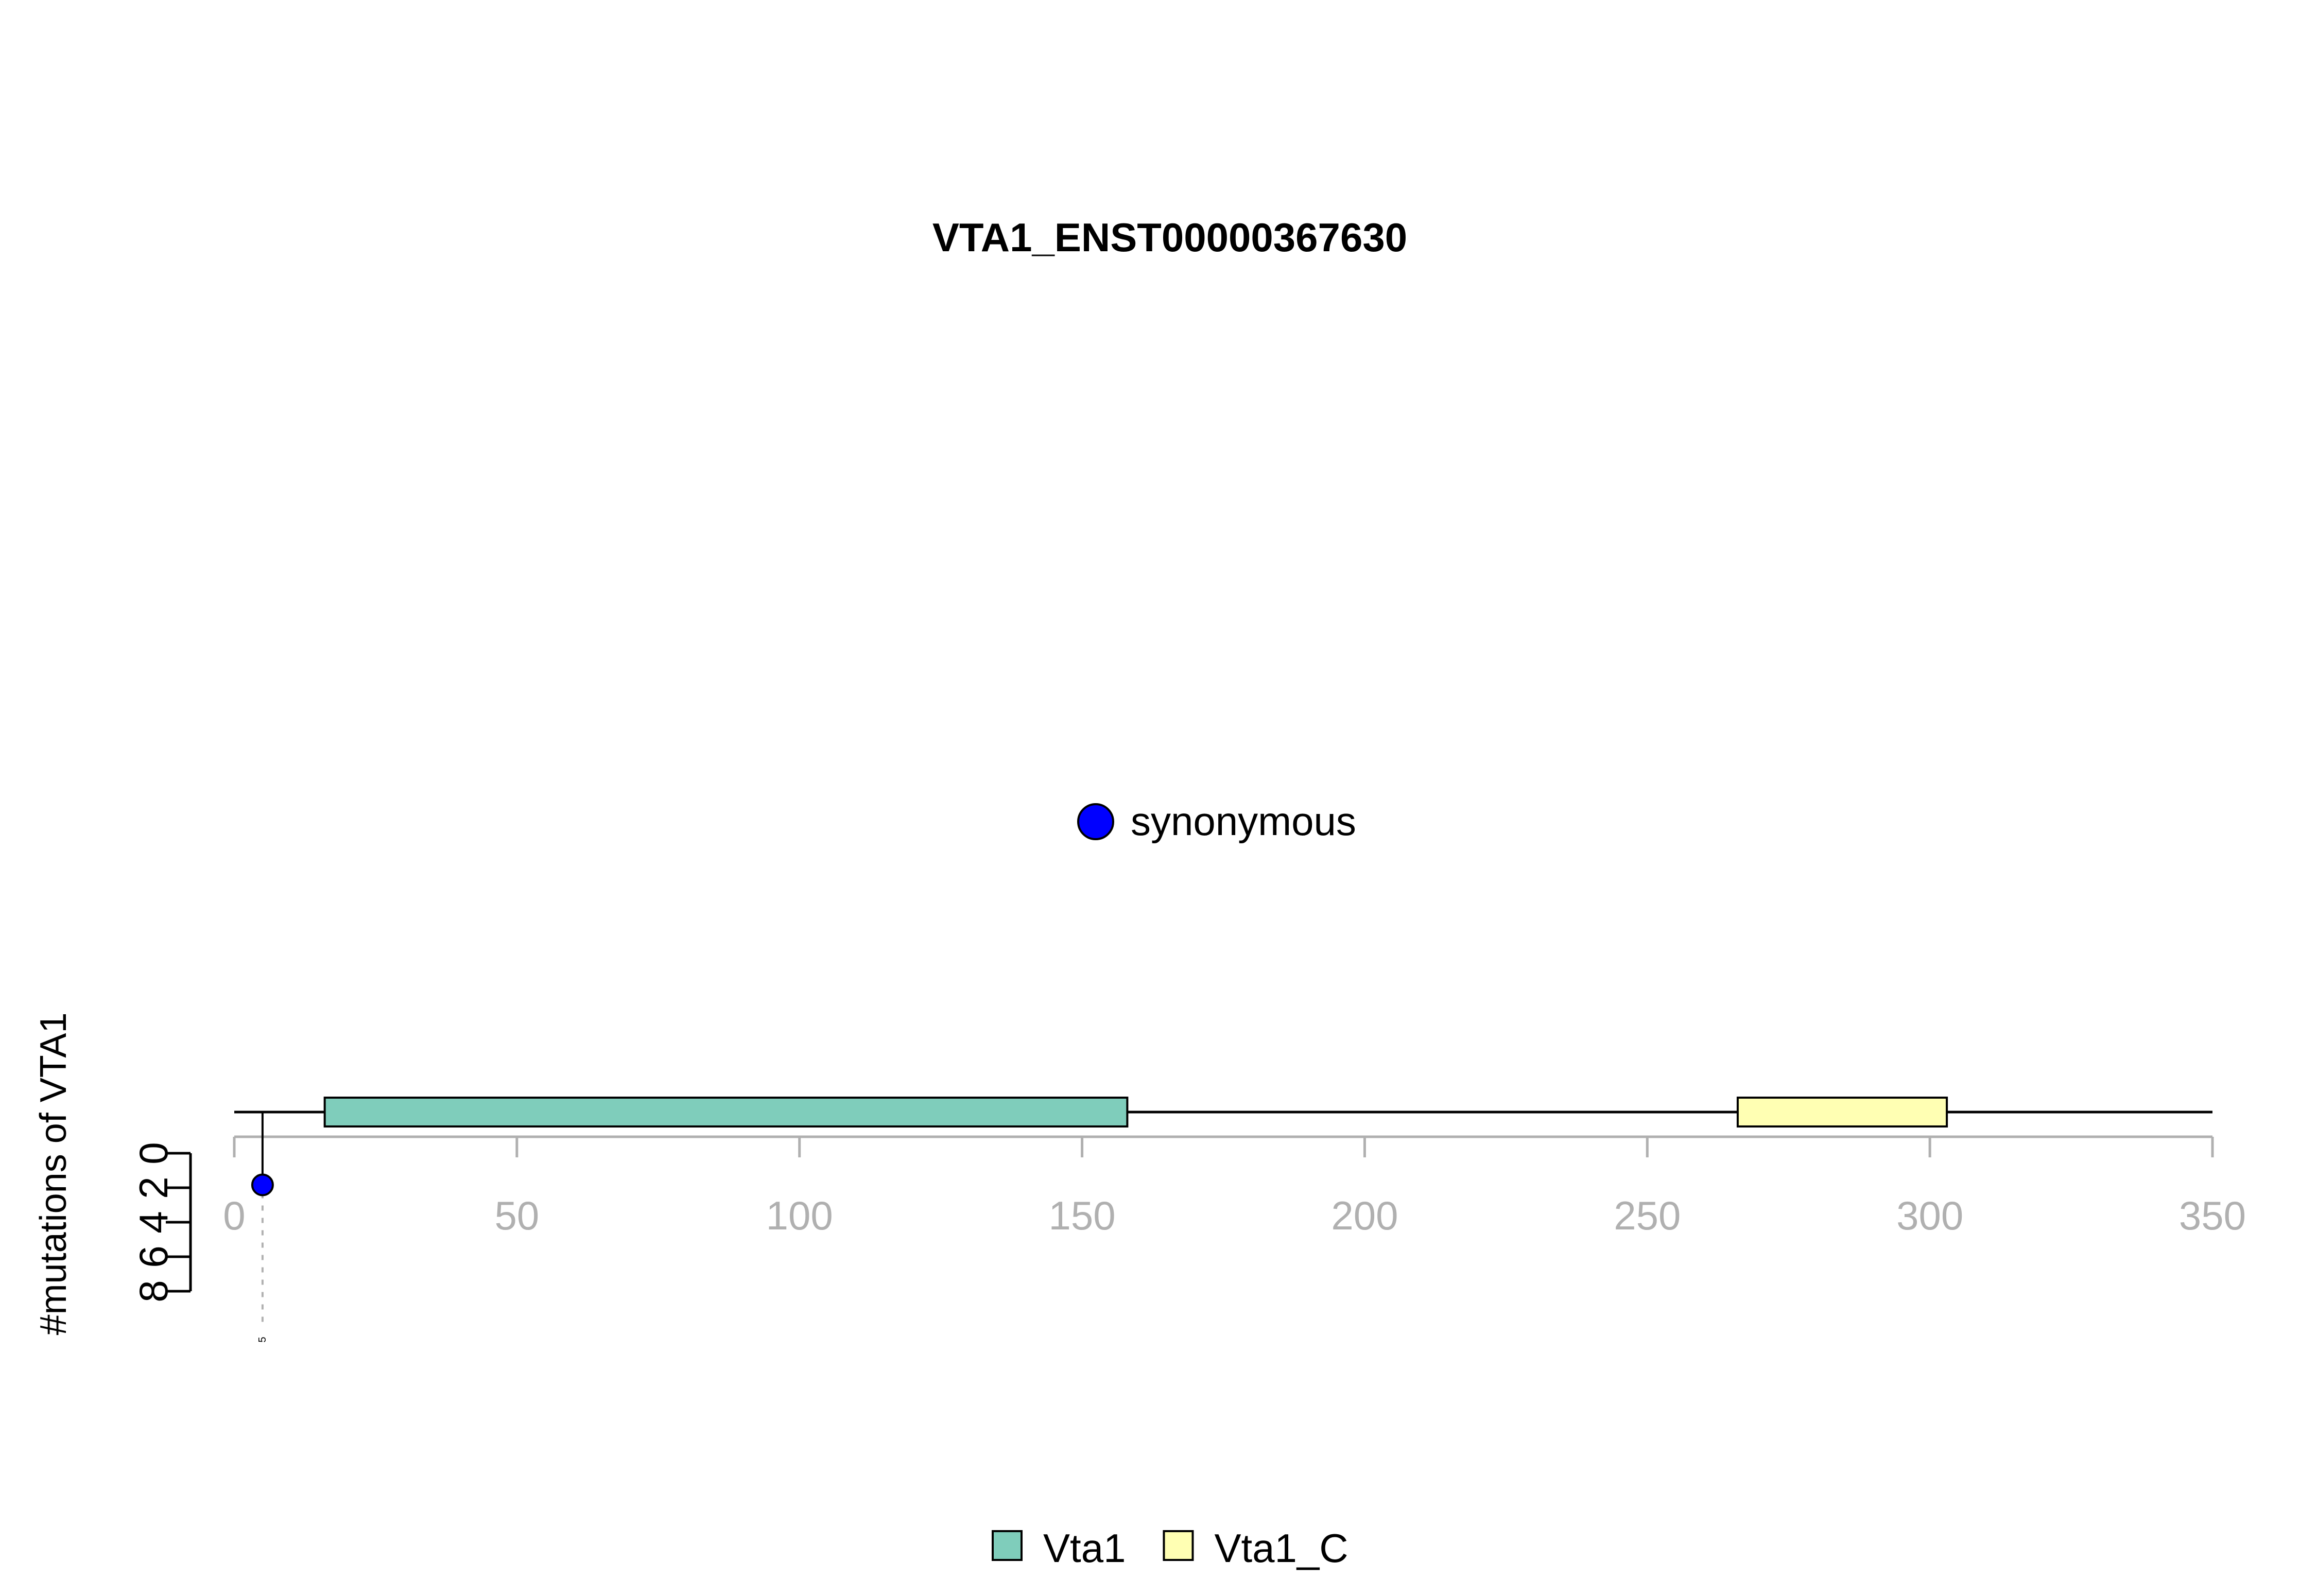 The image size is (2317, 1596). Describe the element at coordinates (799, 1216) in the screenshot. I see `x-tick-label: 100` at that location.